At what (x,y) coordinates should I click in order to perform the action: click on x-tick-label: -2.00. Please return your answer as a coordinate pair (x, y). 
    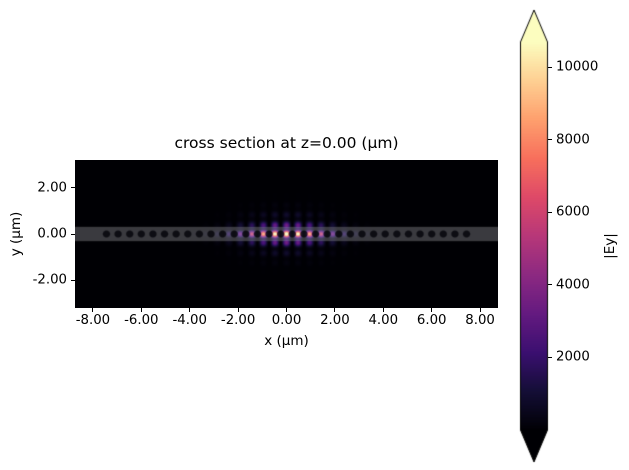
    Looking at the image, I should click on (238, 320).